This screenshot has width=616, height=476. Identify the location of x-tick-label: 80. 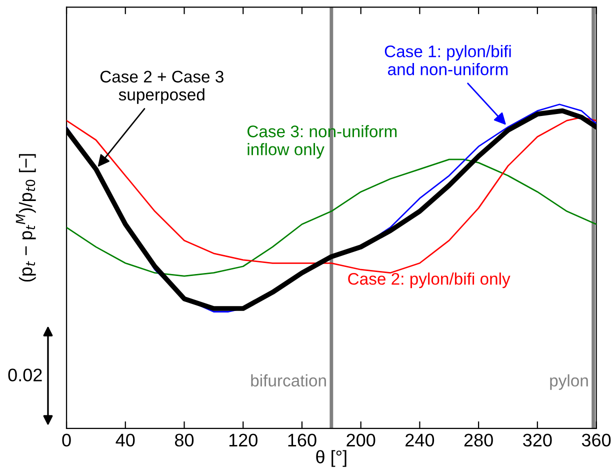
(184, 440).